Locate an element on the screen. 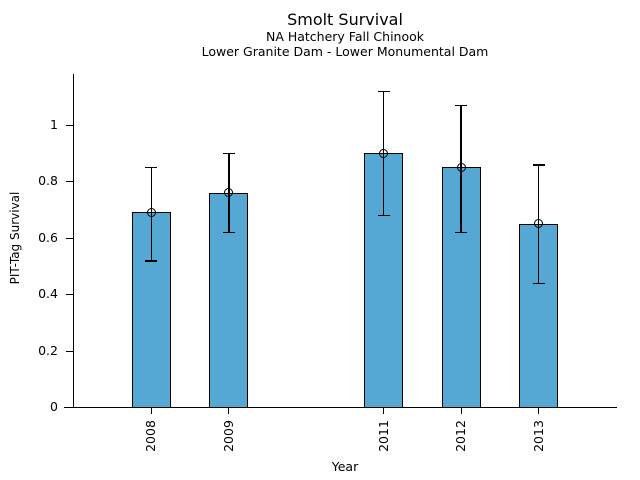  y-tick-label: 0.4 is located at coordinates (48, 294).